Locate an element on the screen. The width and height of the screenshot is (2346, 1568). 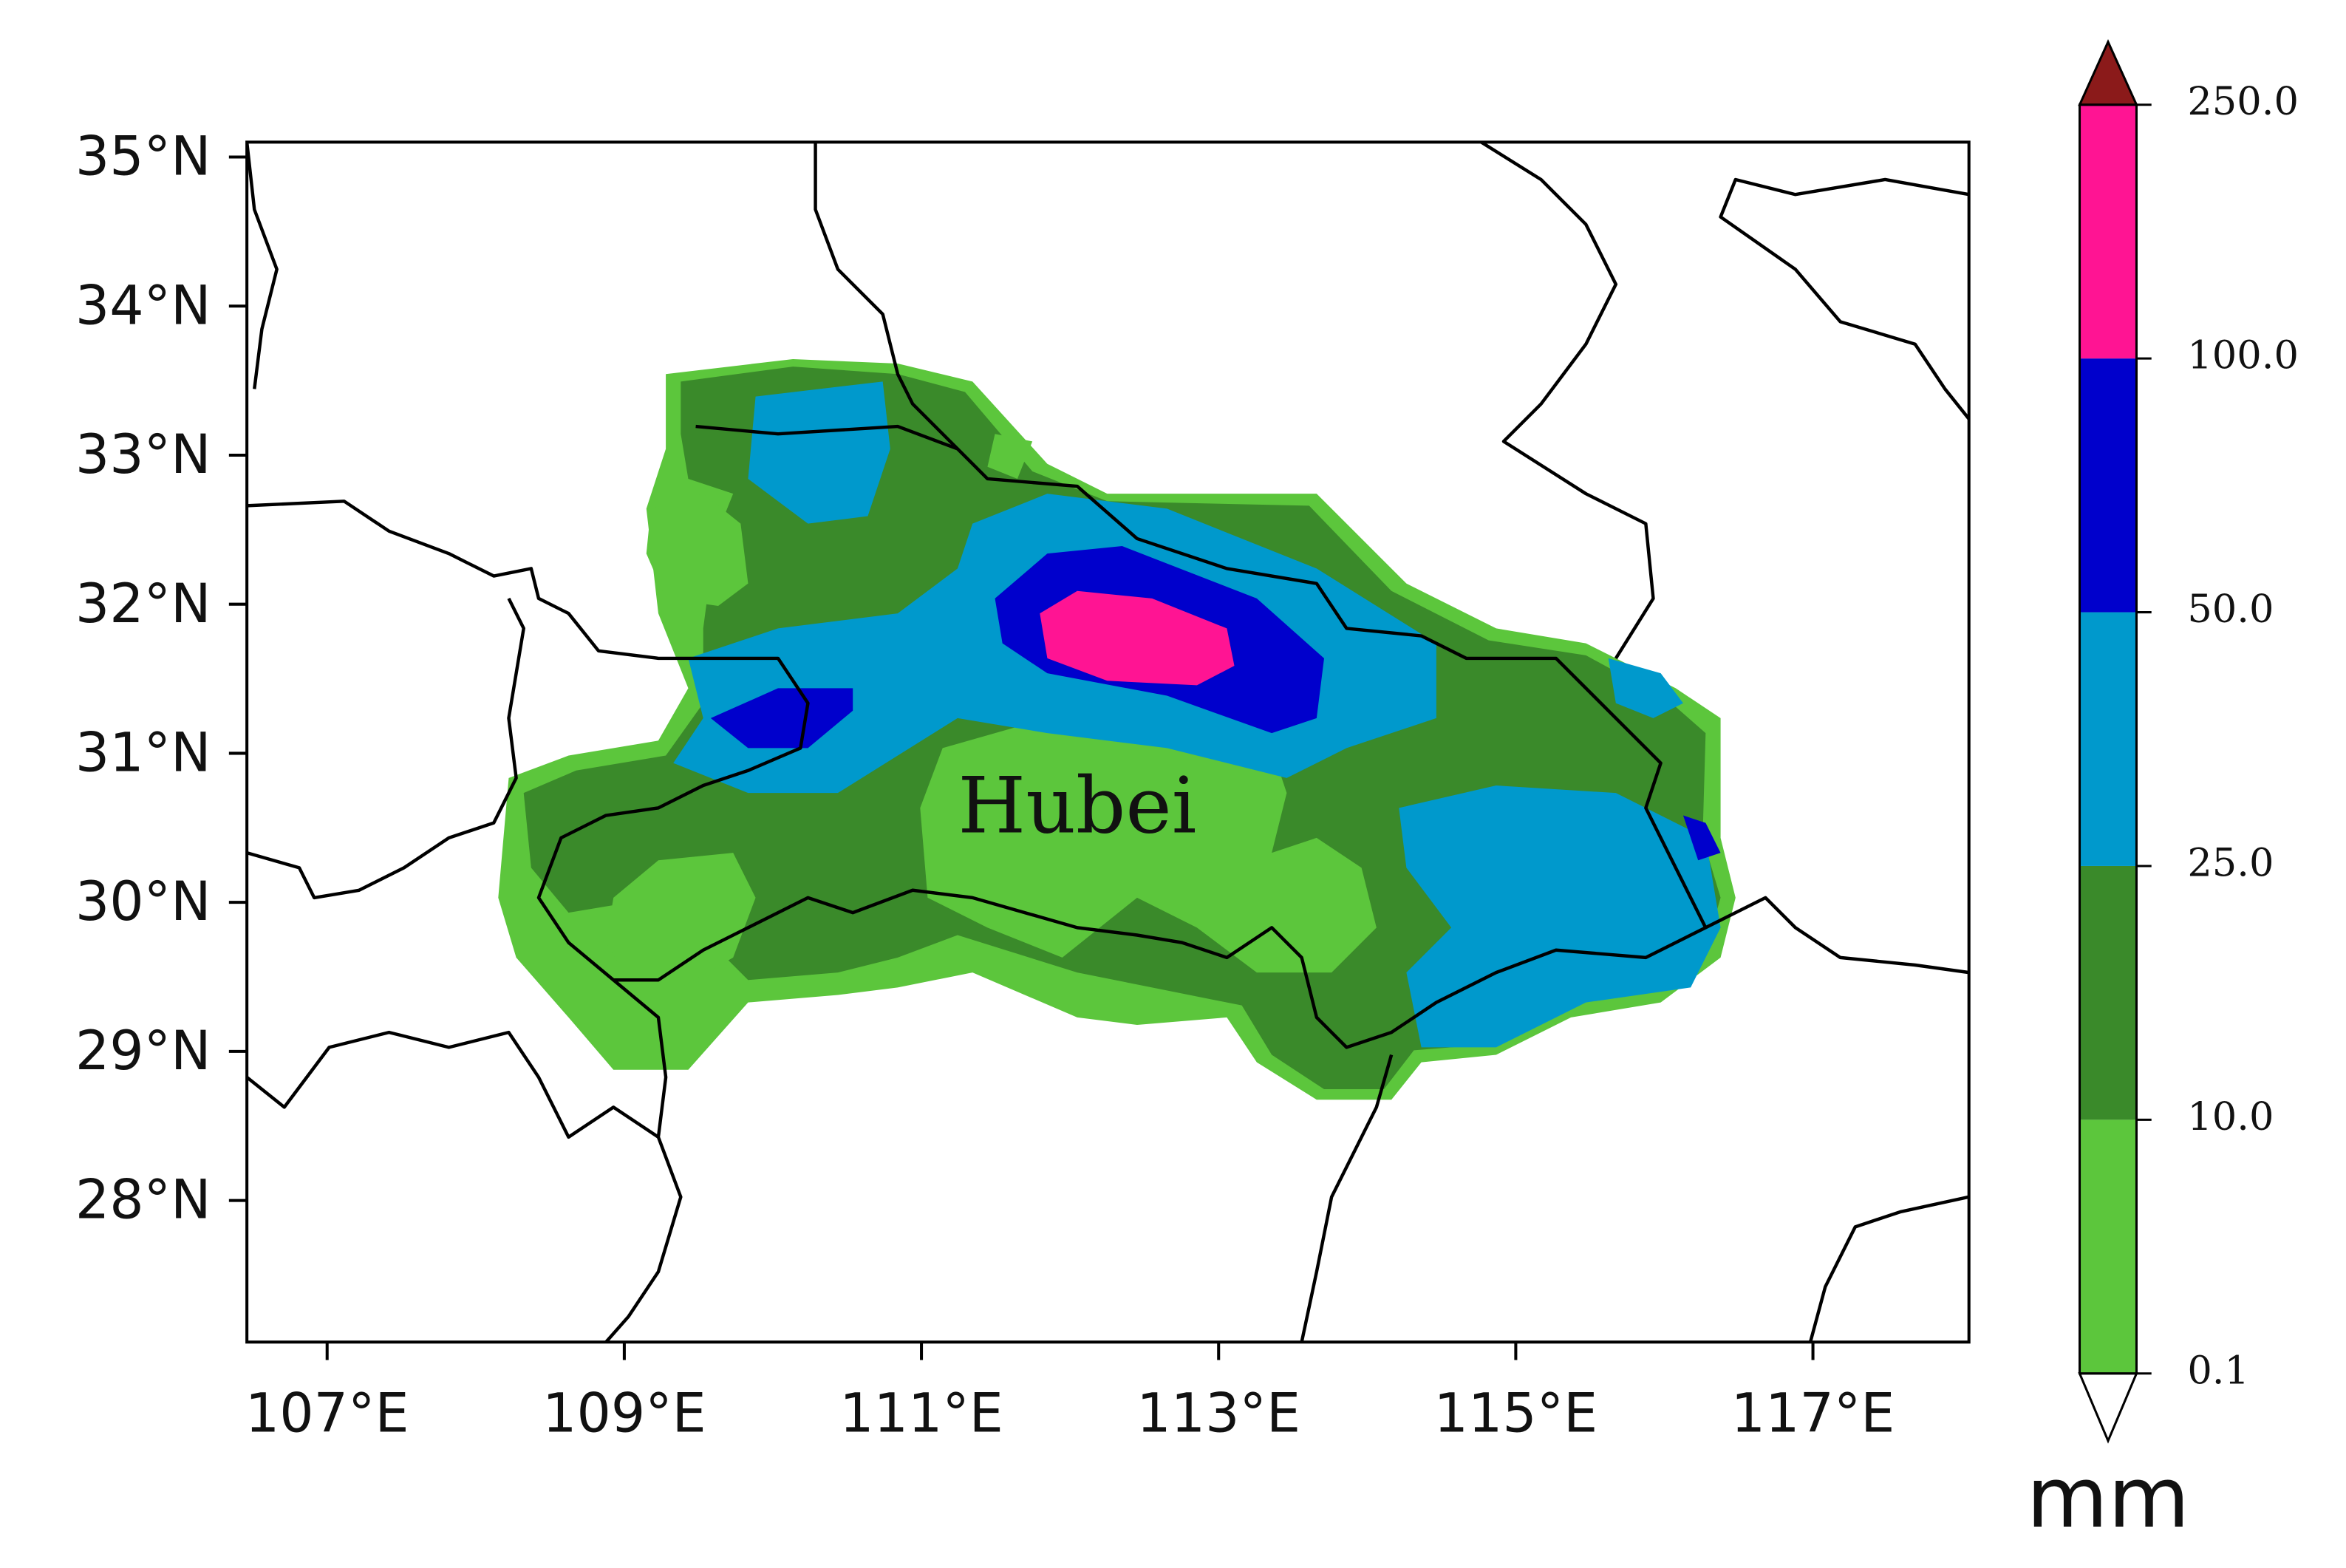
colorbar-tick-label: 10.0 is located at coordinates (2231, 1116).